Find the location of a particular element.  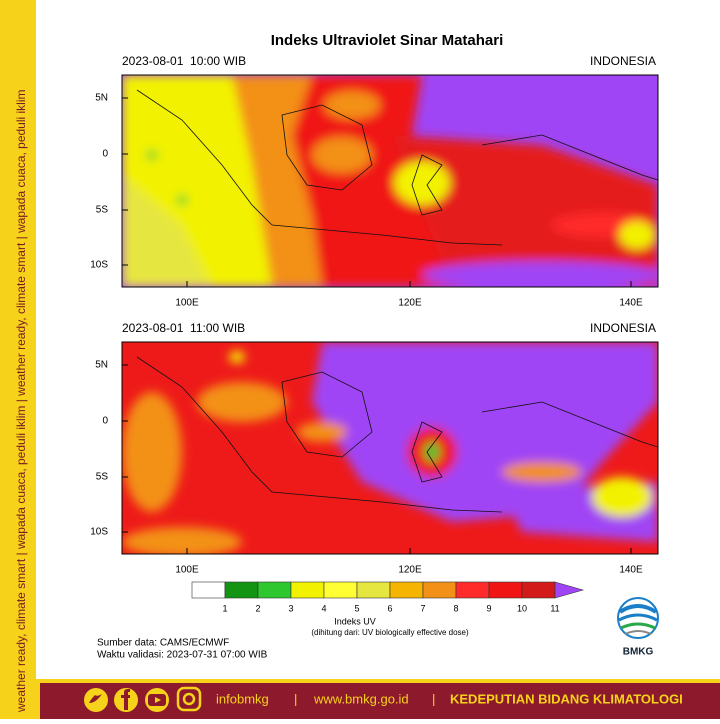

colorbar-tick: 9 is located at coordinates (488, 608).